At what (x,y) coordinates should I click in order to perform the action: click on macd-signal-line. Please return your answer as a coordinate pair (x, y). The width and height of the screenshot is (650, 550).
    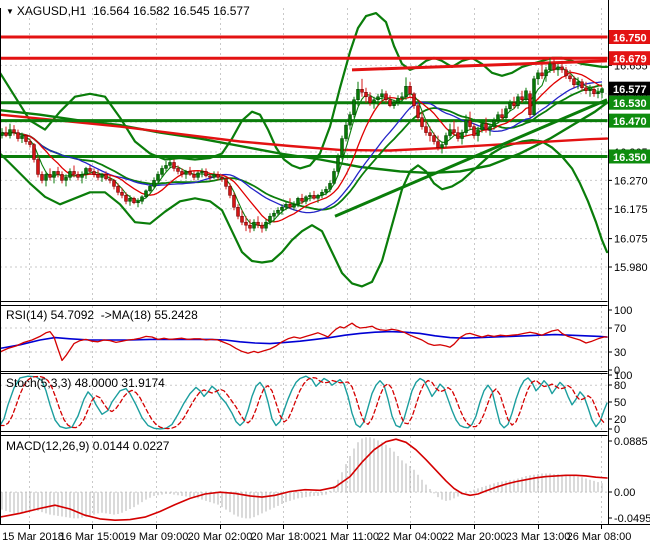
    Looking at the image, I should click on (304, 479).